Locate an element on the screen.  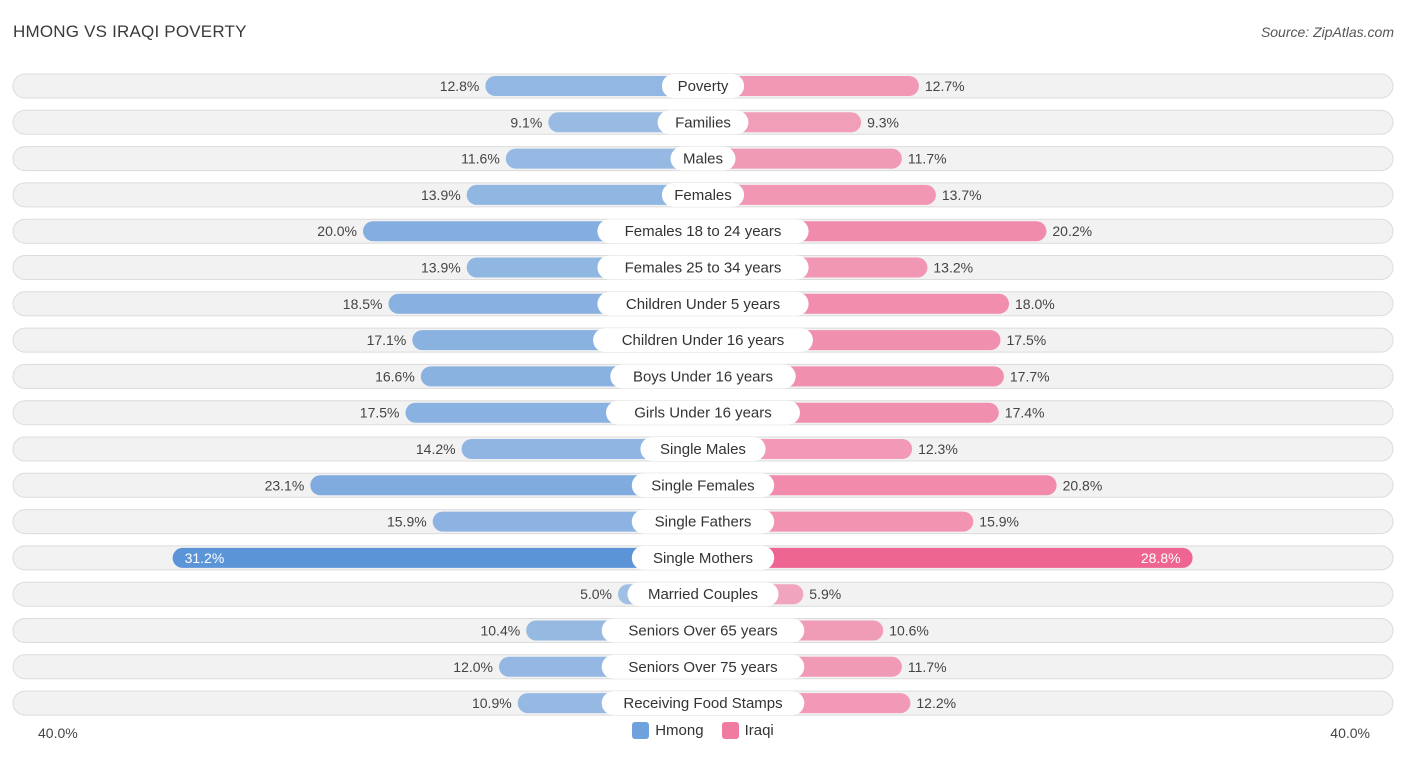
value-label-hmong: 17.5% is located at coordinates (380, 413).